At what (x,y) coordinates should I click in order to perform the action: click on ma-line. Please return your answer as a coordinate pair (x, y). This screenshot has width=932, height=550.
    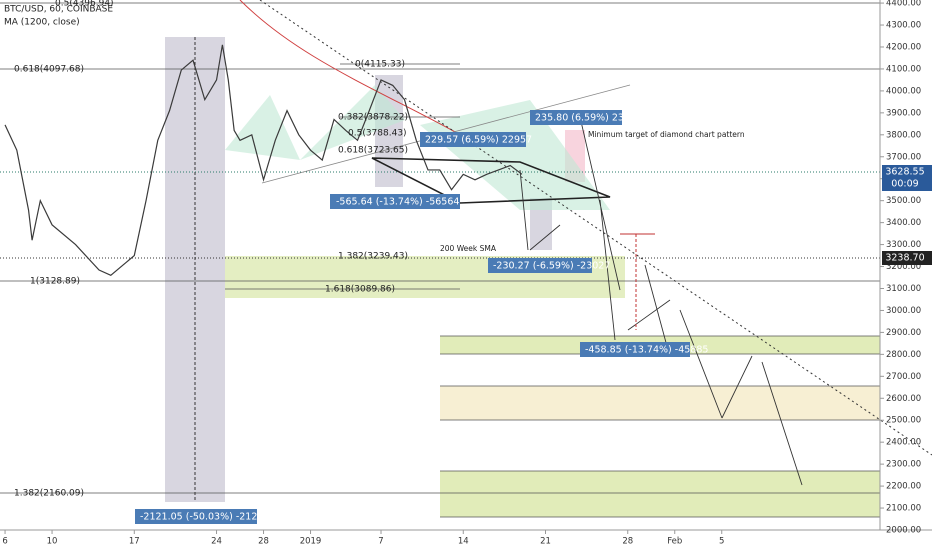
    Looking at the image, I should click on (355, 70).